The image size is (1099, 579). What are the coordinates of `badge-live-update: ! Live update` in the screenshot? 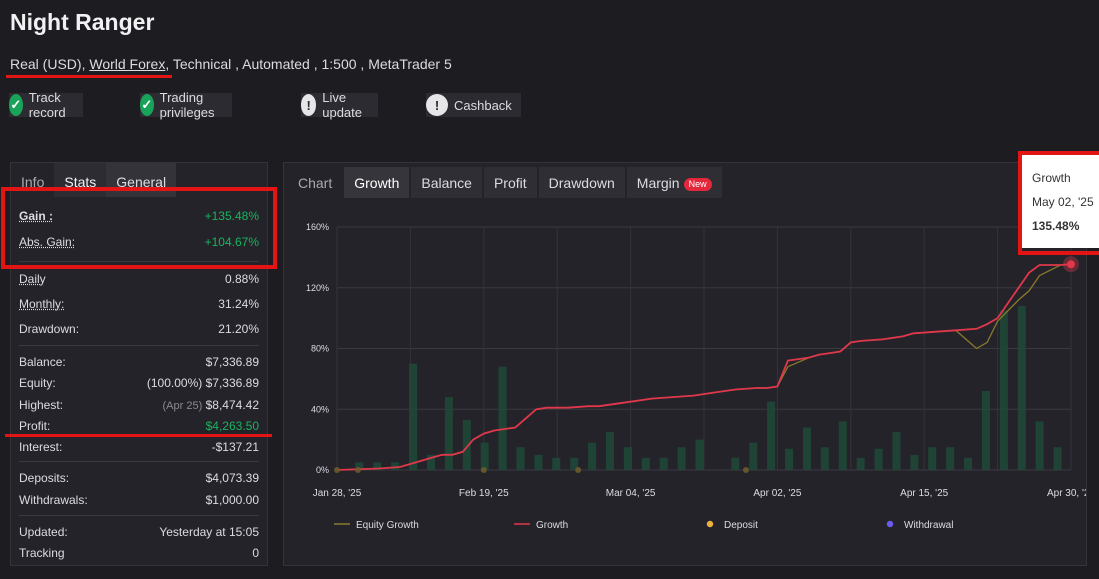 It's located at (339, 105).